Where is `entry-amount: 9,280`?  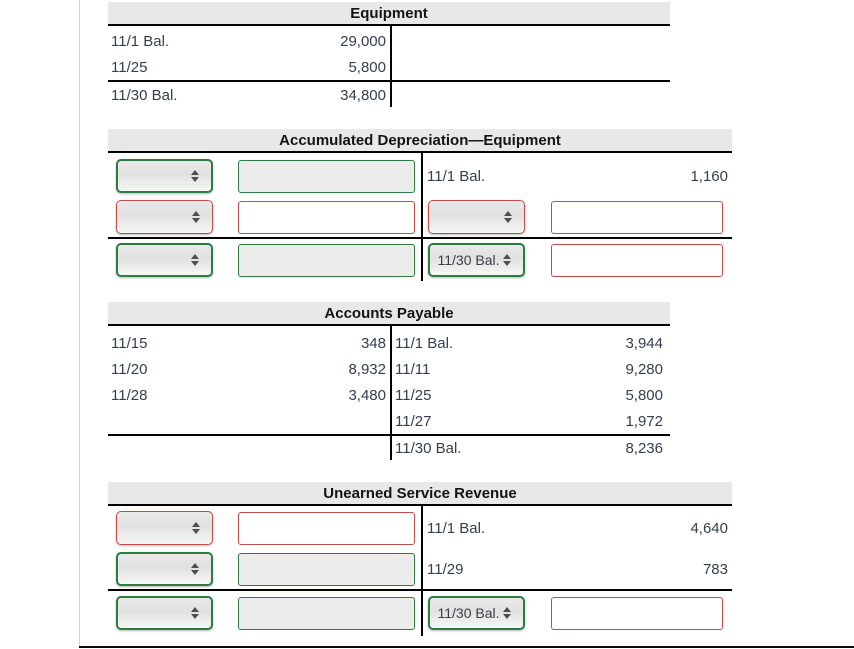
entry-amount: 9,280 is located at coordinates (644, 369).